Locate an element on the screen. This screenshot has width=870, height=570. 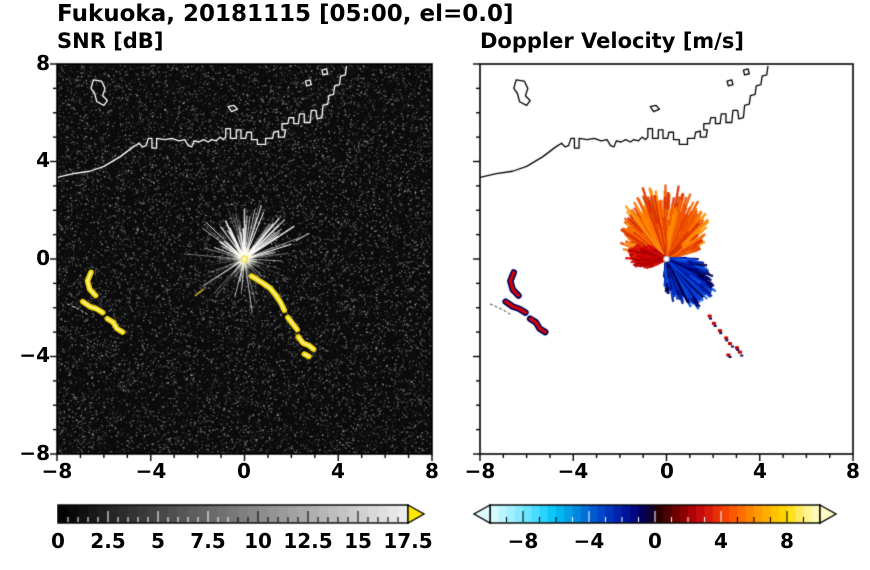
snr-cbar-label-7p5: 7.5 is located at coordinates (208, 541).